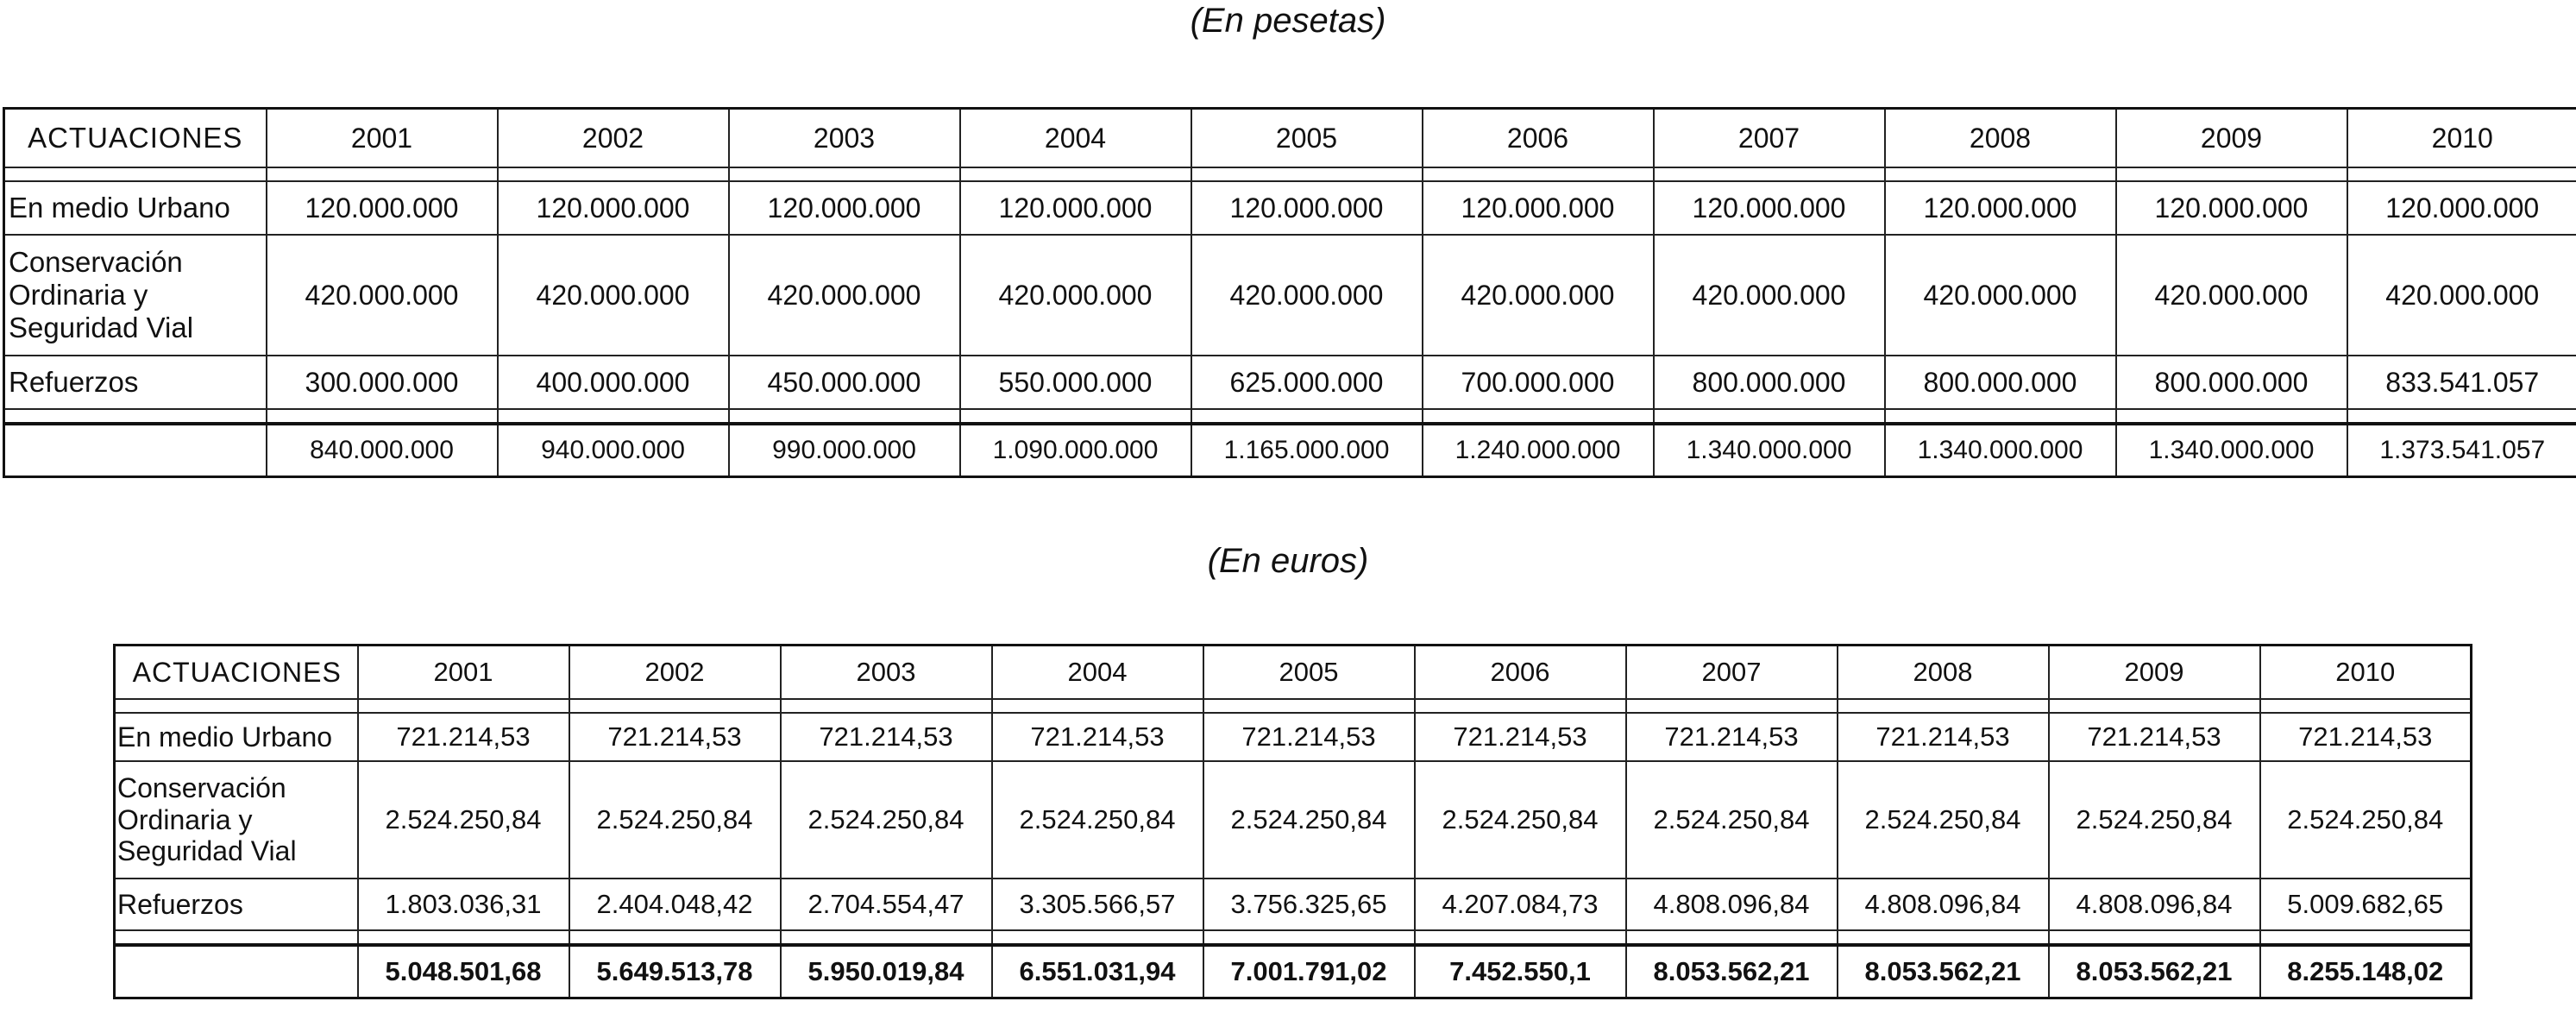  I want to click on total-cell: 7.452.550,1, so click(1520, 971).